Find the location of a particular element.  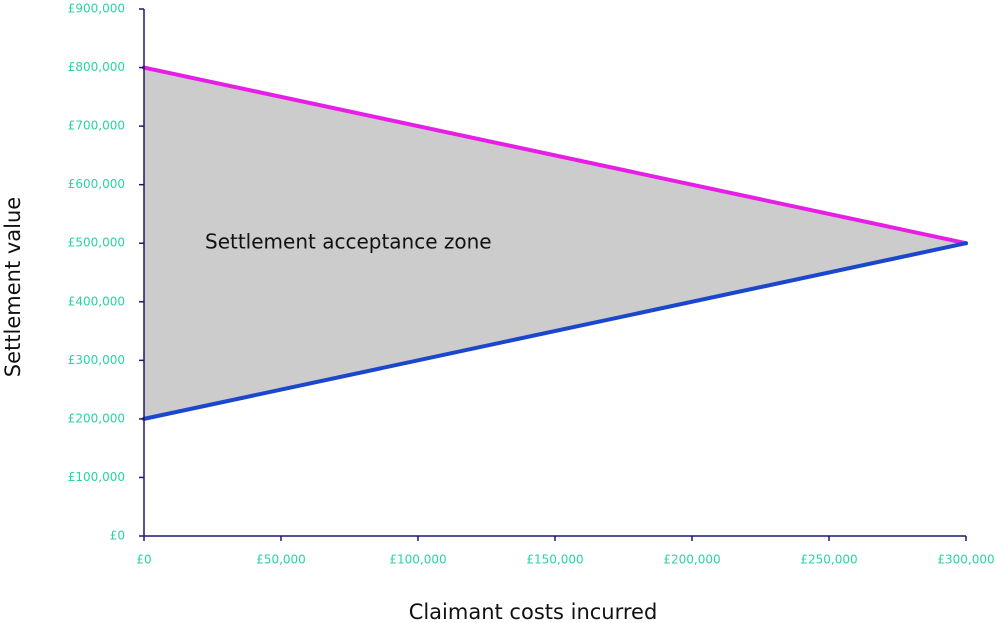

x-tick-label: £250,000 is located at coordinates (828, 560).